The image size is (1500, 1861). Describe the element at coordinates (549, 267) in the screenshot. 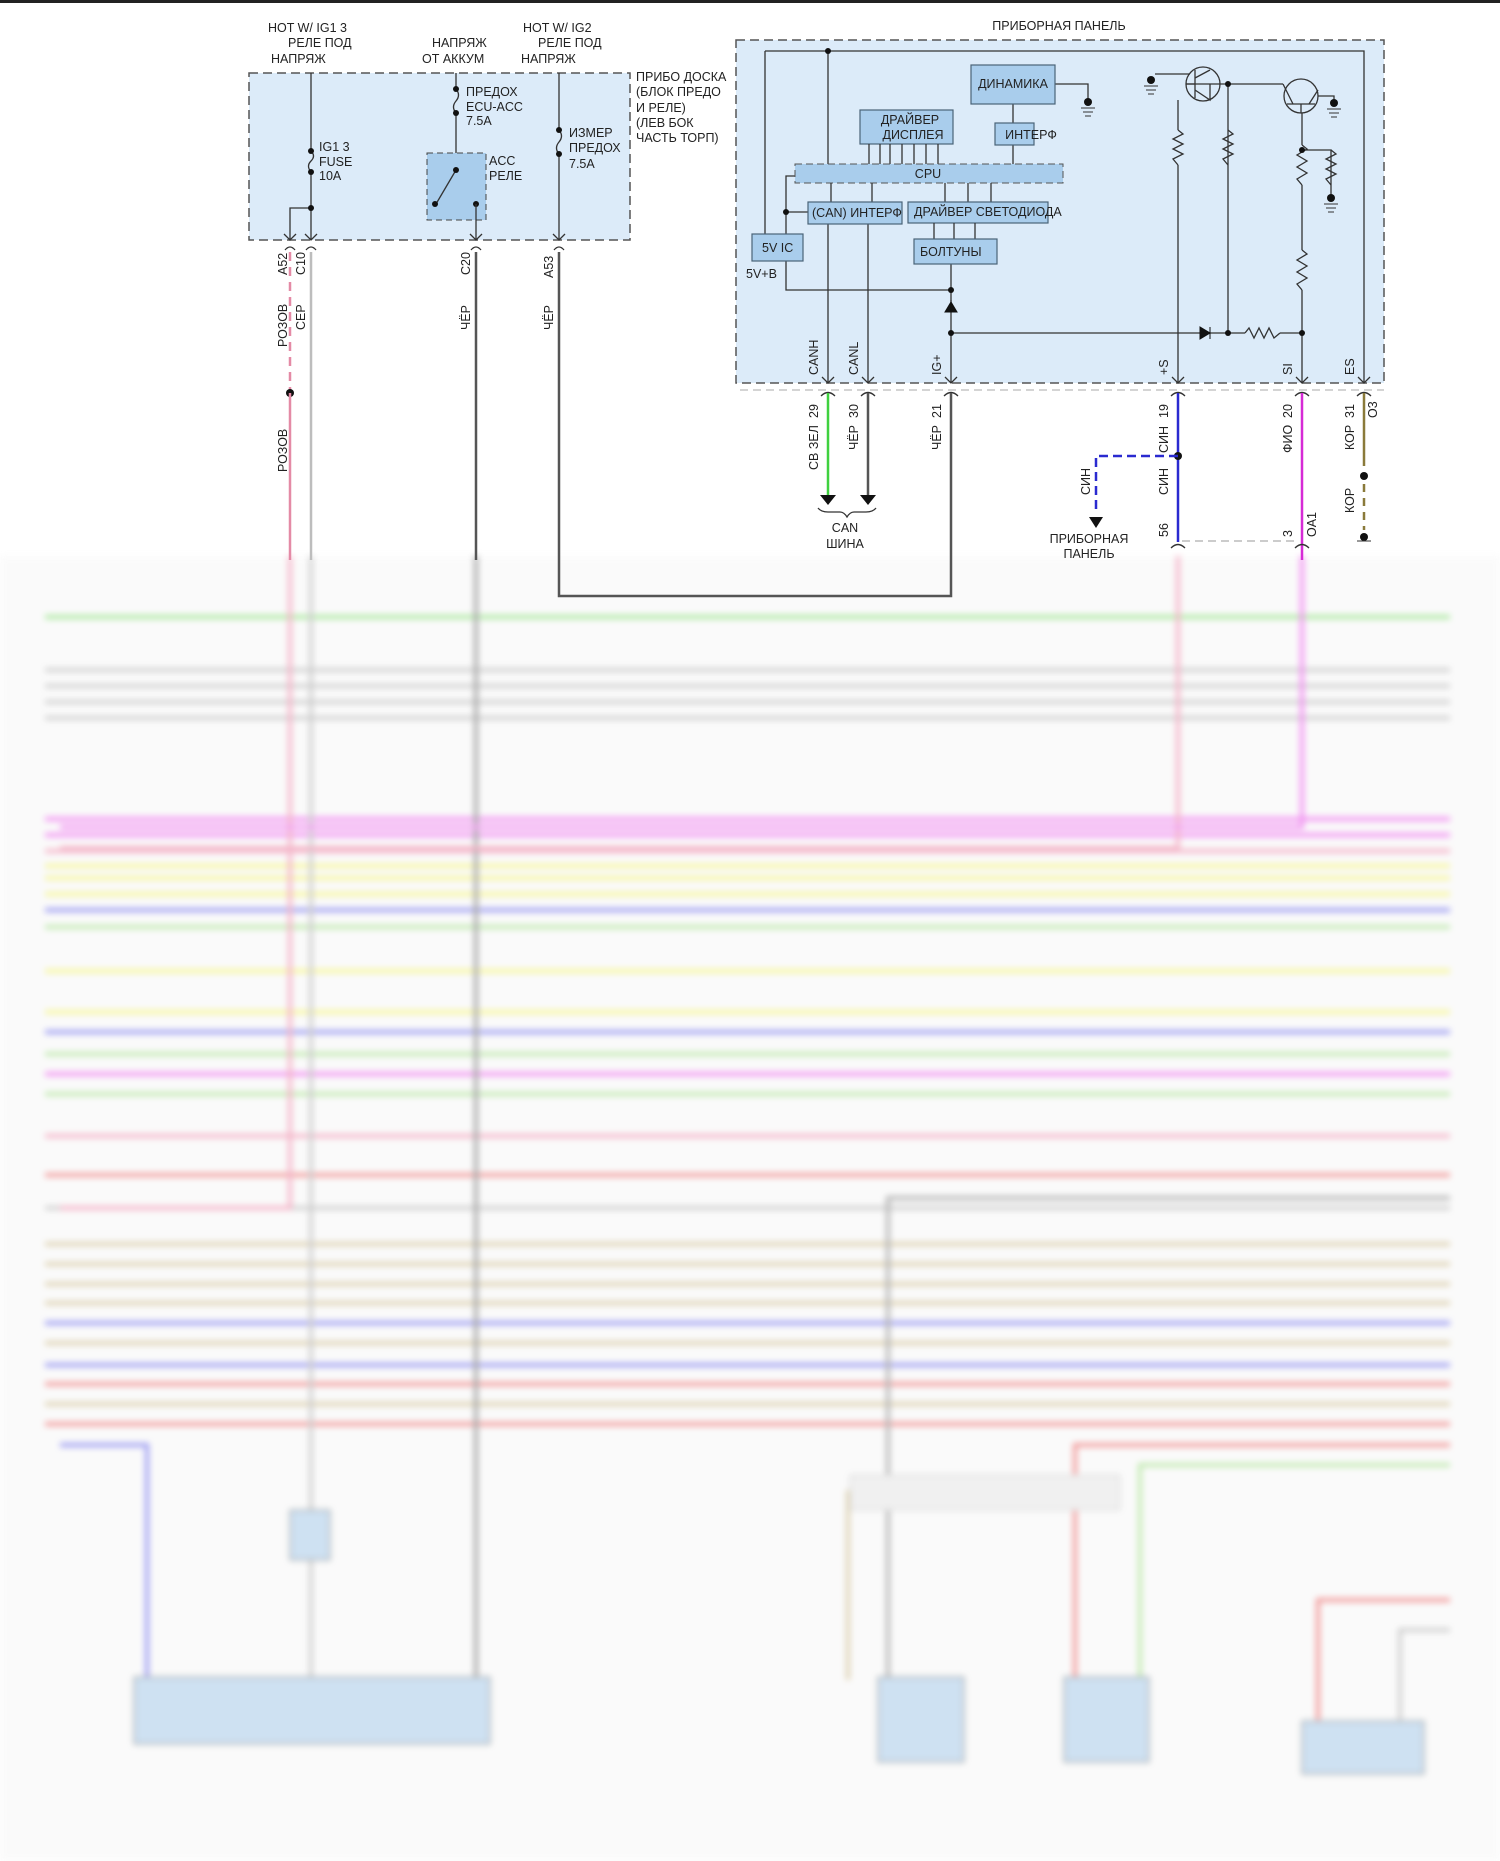

I see `pin-label: A53` at that location.